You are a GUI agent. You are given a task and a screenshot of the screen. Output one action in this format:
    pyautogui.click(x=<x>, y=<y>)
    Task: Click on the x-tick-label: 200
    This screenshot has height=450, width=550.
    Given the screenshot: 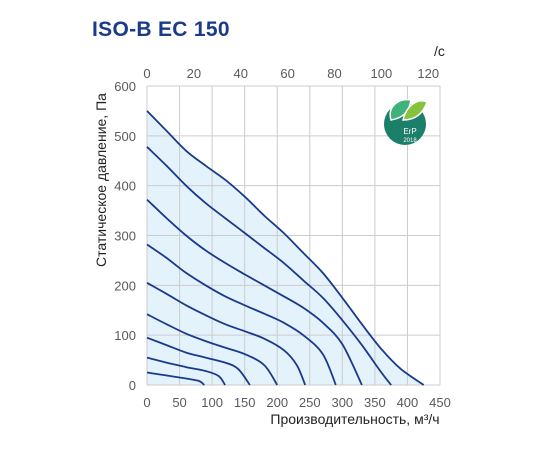 What is the action you would take?
    pyautogui.click(x=277, y=402)
    